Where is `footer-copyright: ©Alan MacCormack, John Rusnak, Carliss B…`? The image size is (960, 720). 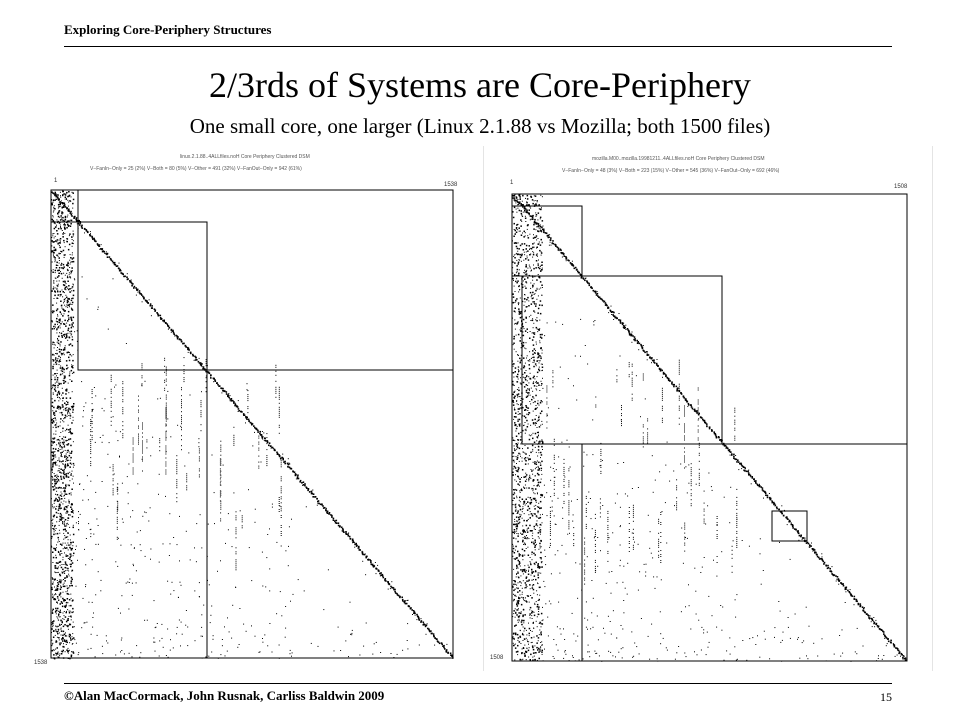
footer-copyright: ©Alan MacCormack, John Rusnak, Carliss B… is located at coordinates (224, 695).